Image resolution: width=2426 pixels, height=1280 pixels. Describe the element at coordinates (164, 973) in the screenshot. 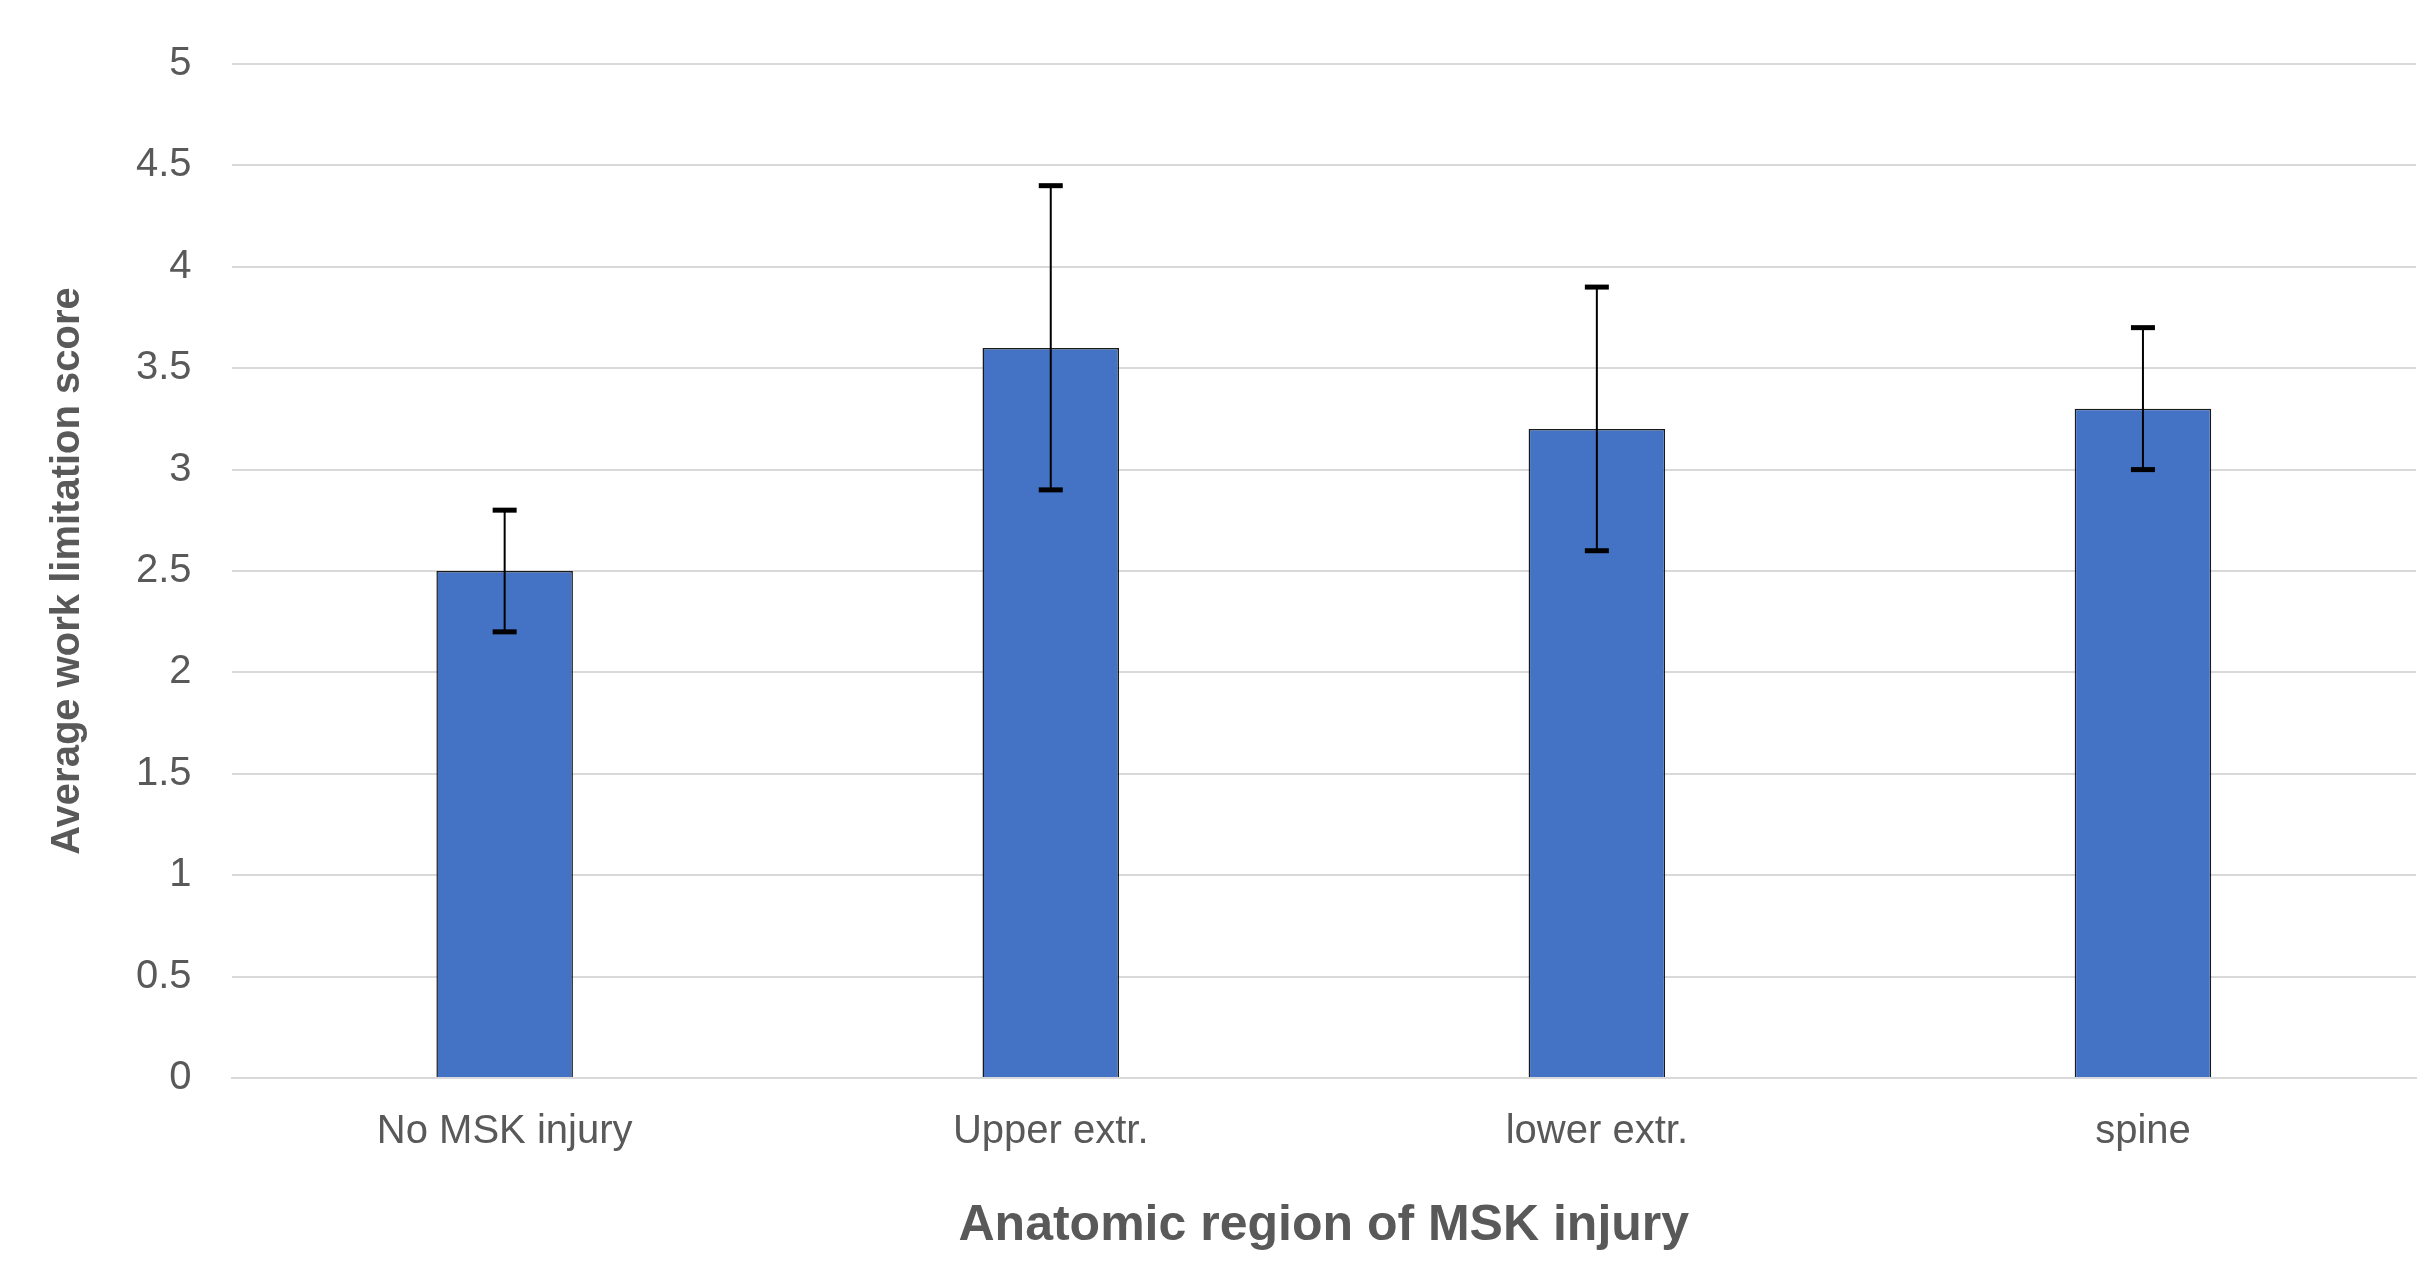

I see `y-tick-label: 0.5` at that location.